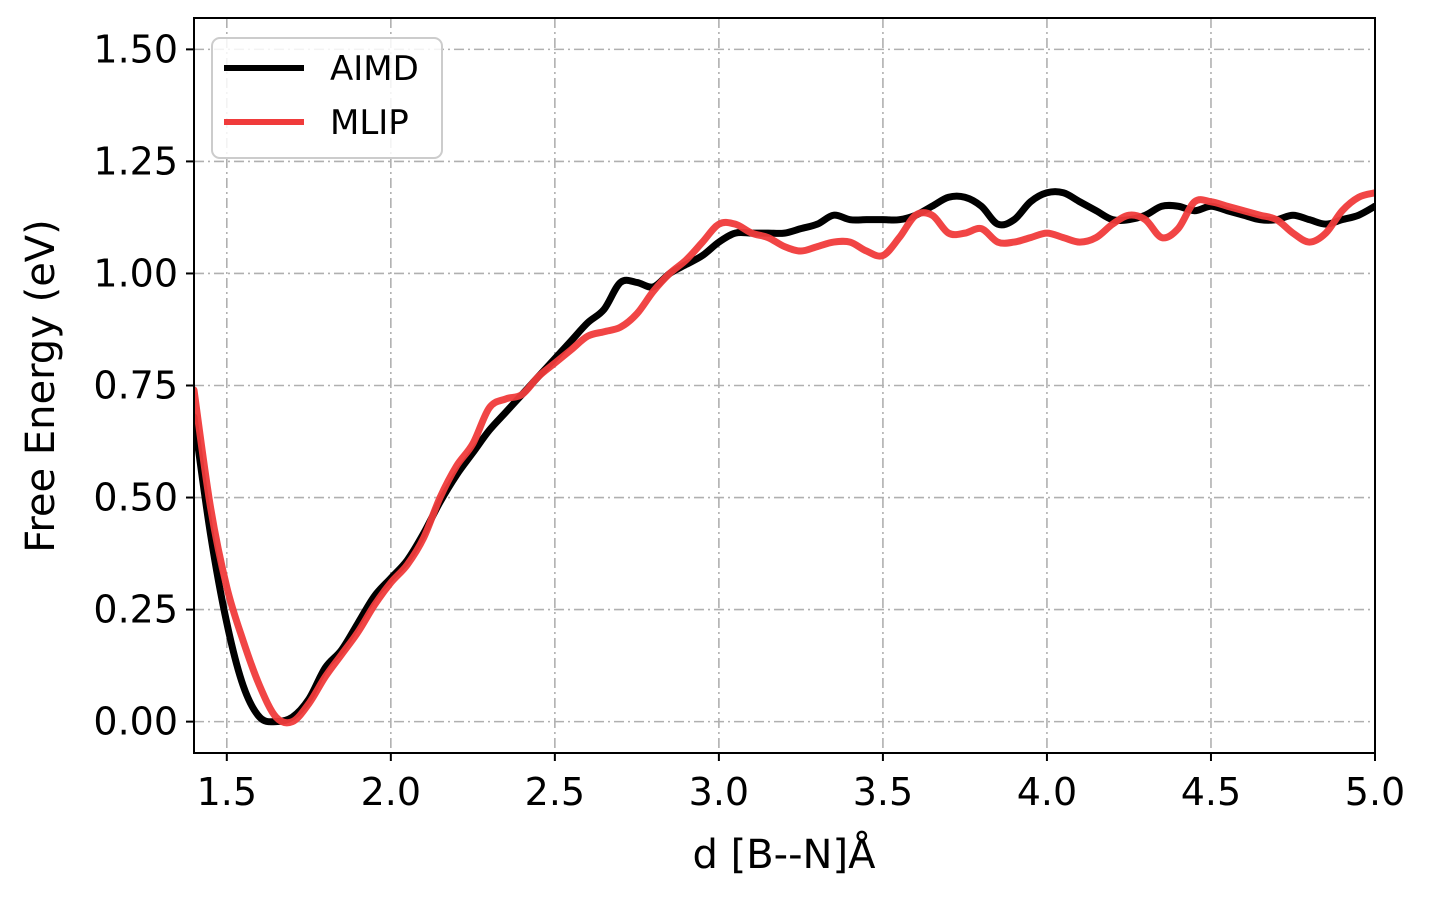 Image resolution: width=1430 pixels, height=898 pixels. Describe the element at coordinates (374, 69) in the screenshot. I see `legend-label-aimd: AIMD` at that location.